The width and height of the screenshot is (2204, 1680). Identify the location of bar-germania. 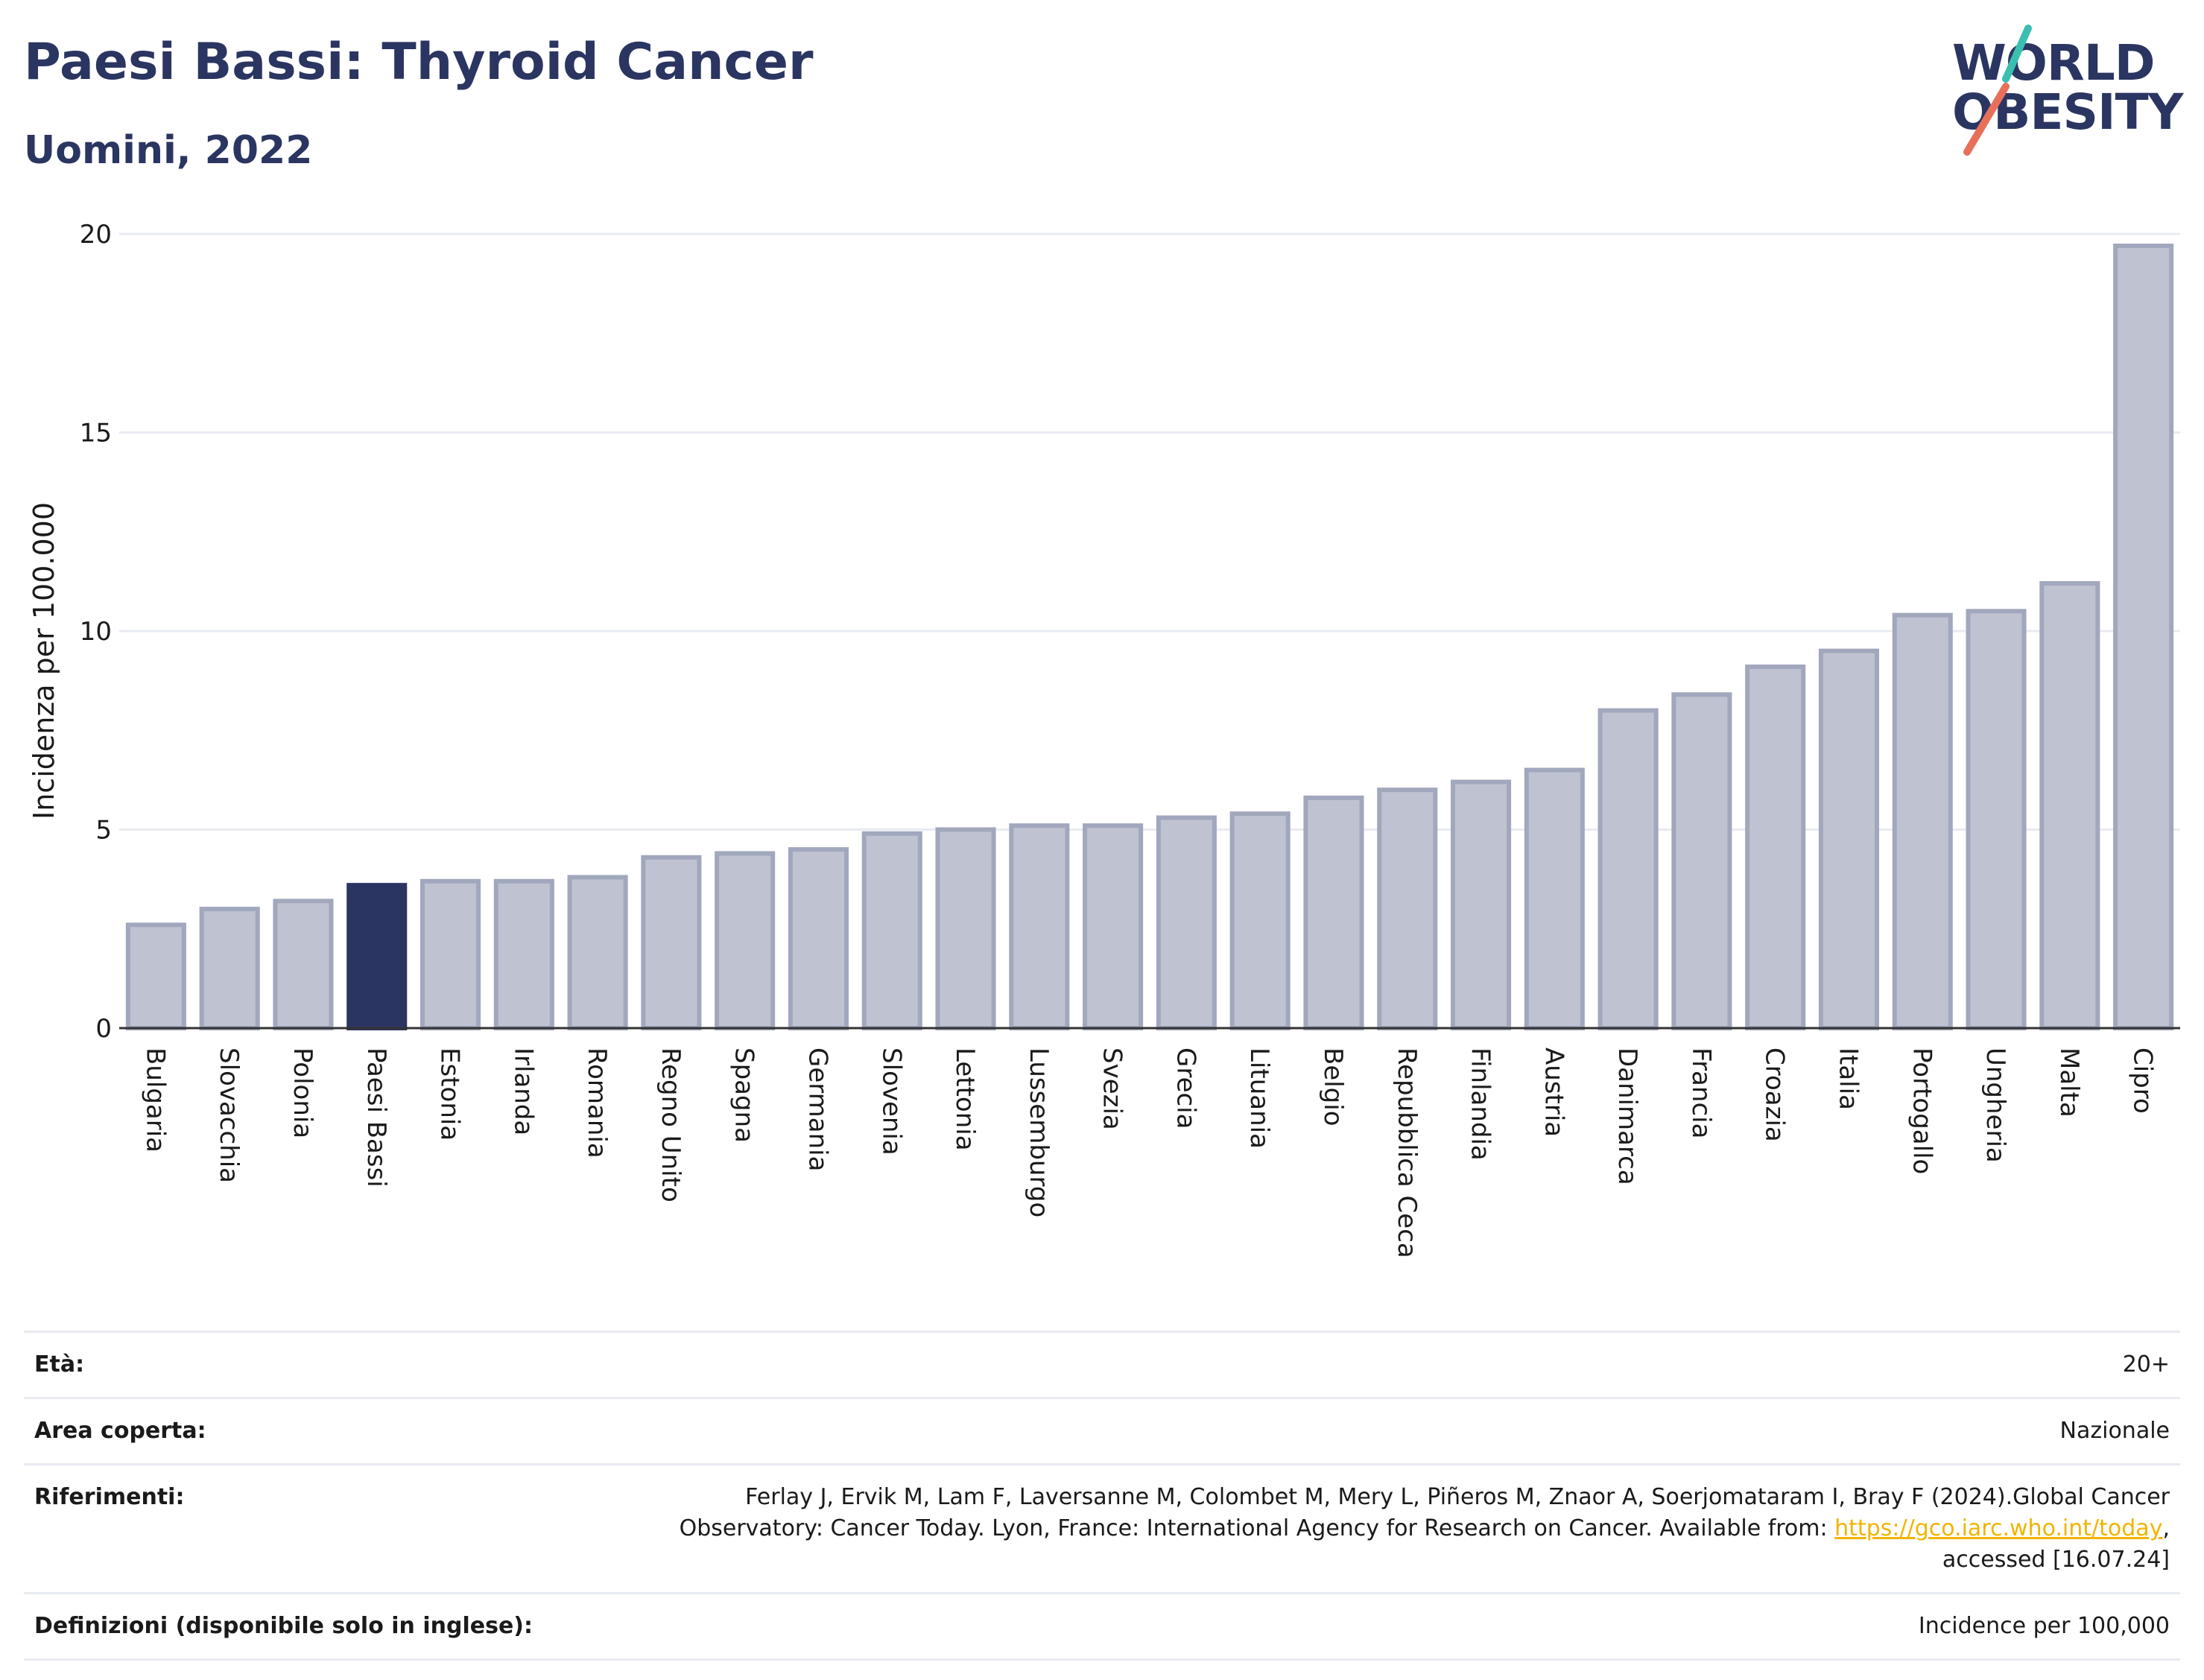
(818, 939).